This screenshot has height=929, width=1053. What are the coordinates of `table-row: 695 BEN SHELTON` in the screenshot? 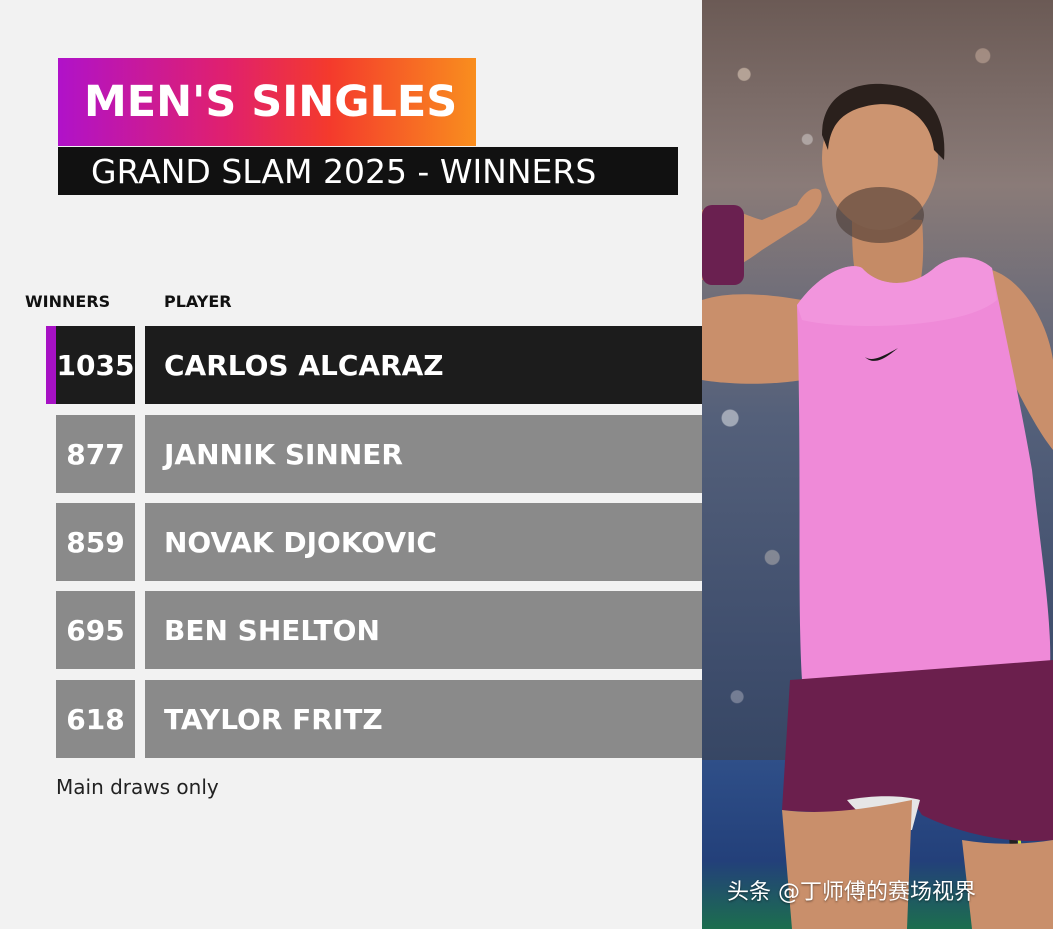 It's located at (351, 630).